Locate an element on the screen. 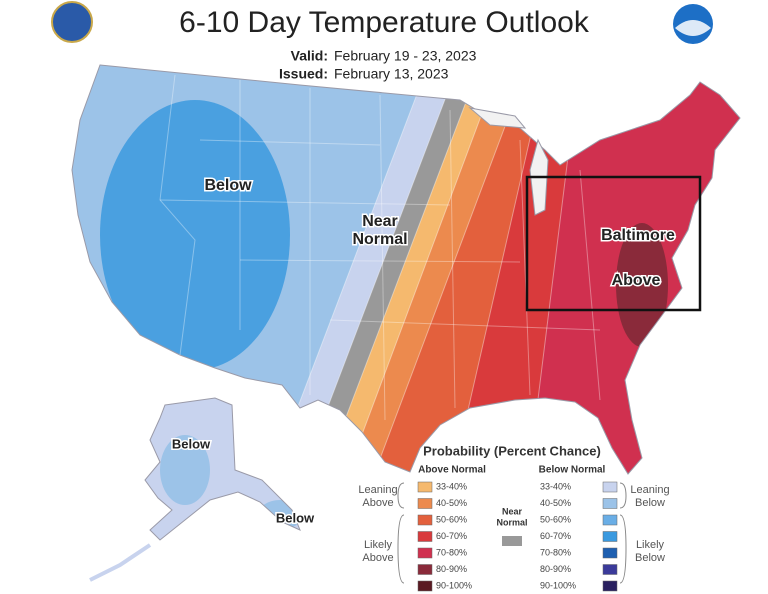  commerce-seal is located at coordinates (72, 22).